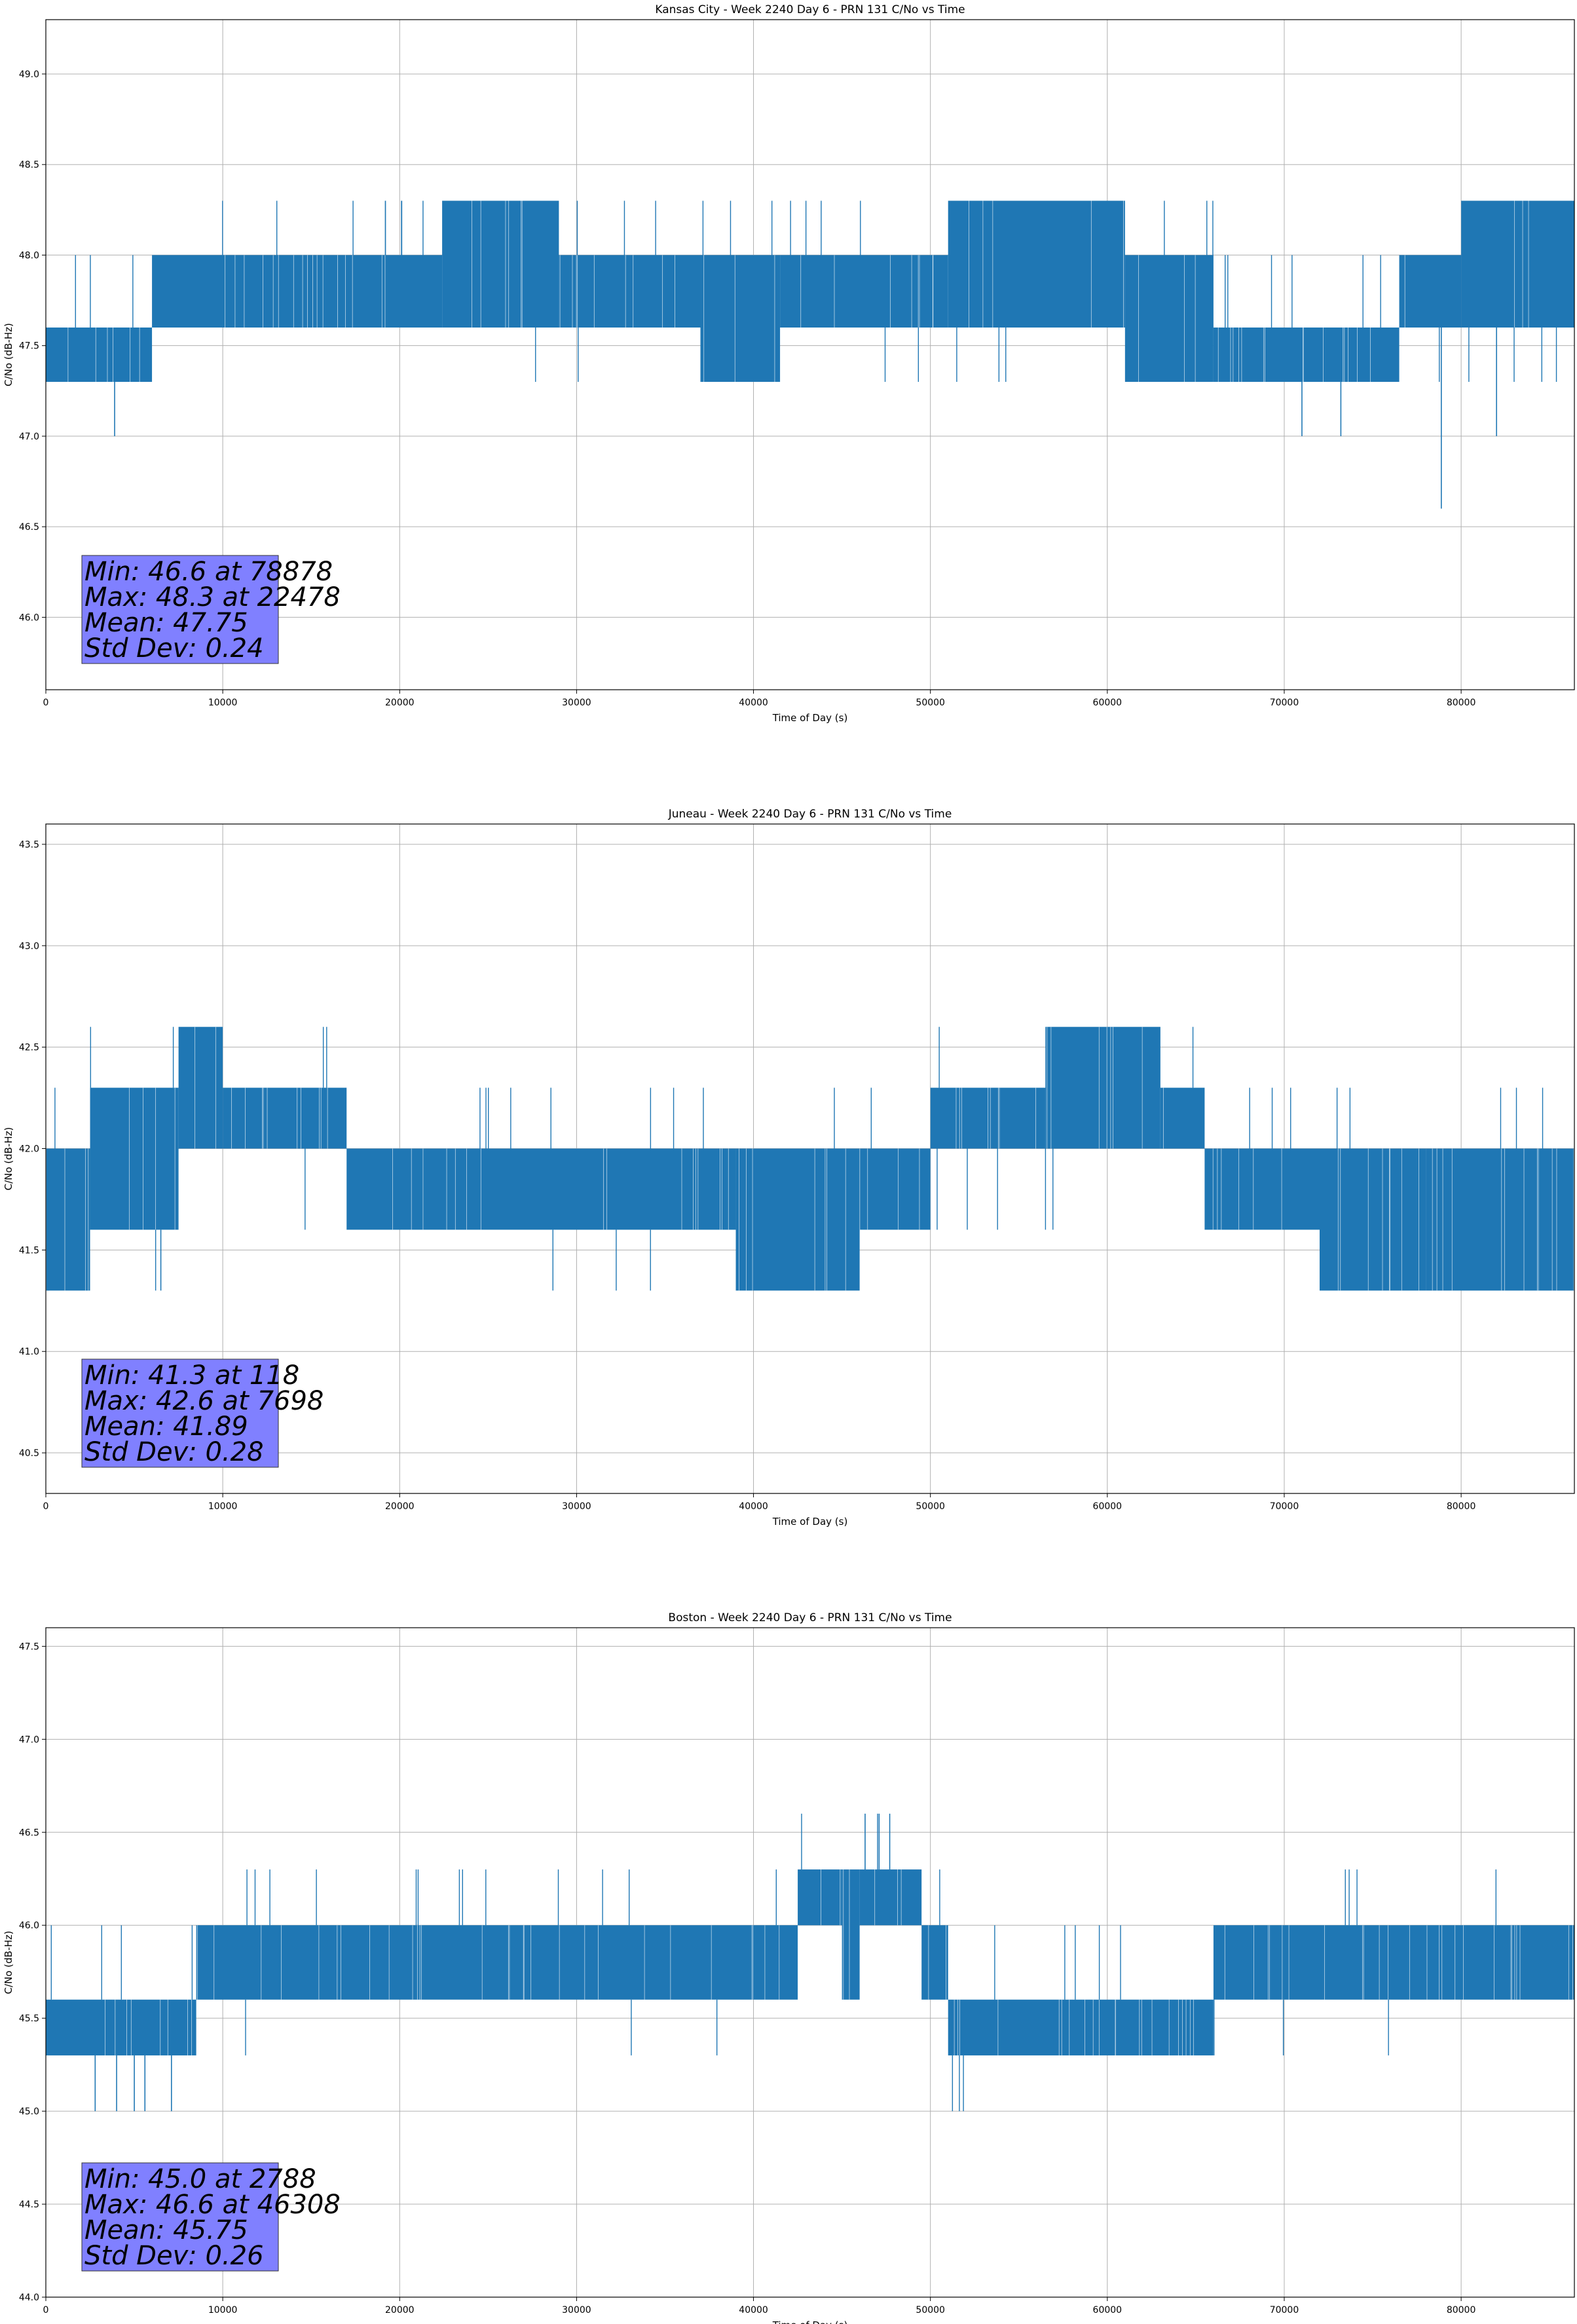 This screenshot has width=1577, height=2324. What do you see at coordinates (29, 845) in the screenshot?
I see `y-tick-label: 43.5` at bounding box center [29, 845].